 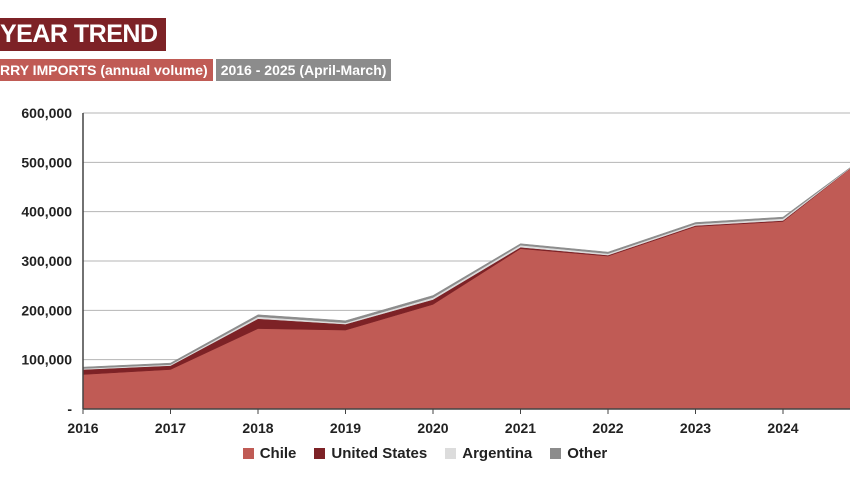 I want to click on y-tick-label: 300,000, so click(x=46, y=261).